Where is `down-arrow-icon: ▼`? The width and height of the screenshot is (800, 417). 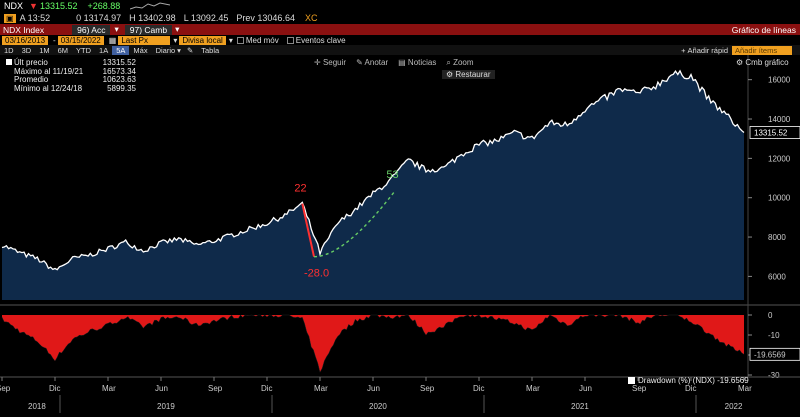 down-arrow-icon: ▼ is located at coordinates (33, 6).